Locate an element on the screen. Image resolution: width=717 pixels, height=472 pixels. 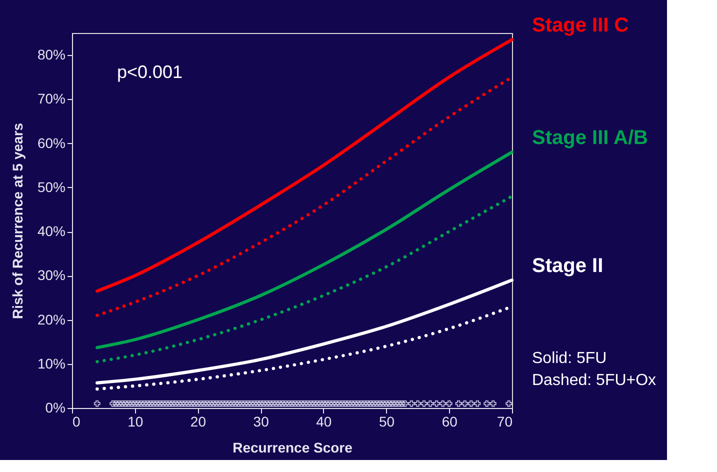
y-tick-label: 80% is located at coordinates (51, 54).